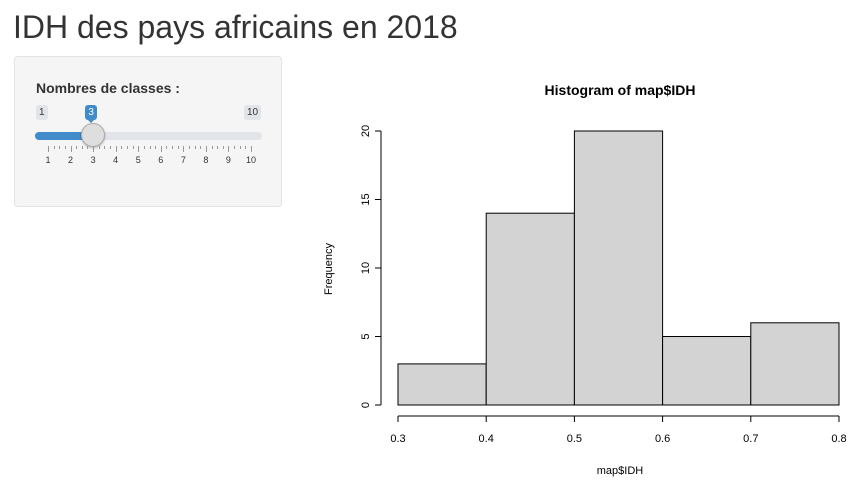  What do you see at coordinates (329, 269) in the screenshot?
I see `y-axis-label: Frequency` at bounding box center [329, 269].